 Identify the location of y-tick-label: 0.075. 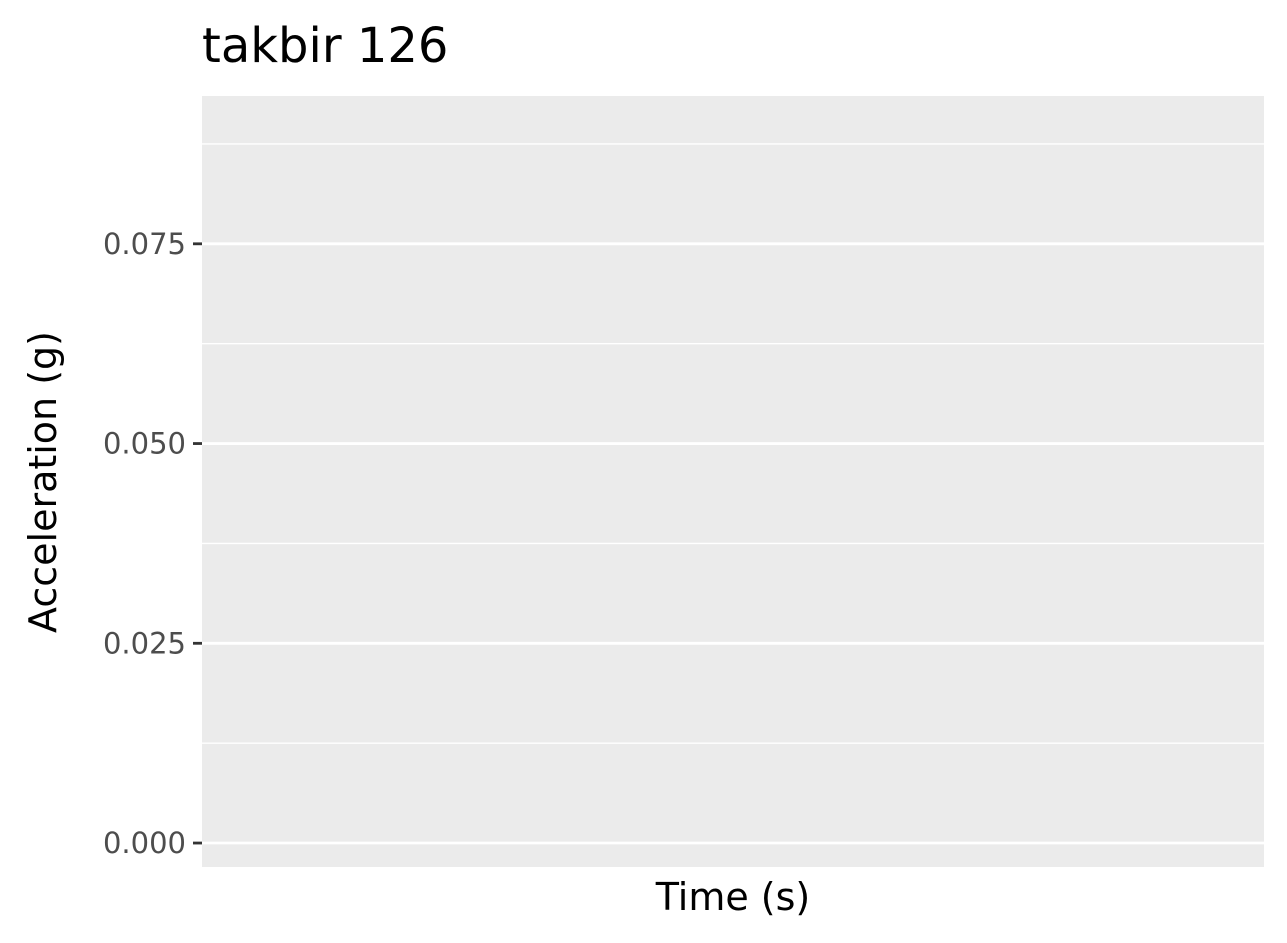
(144, 244).